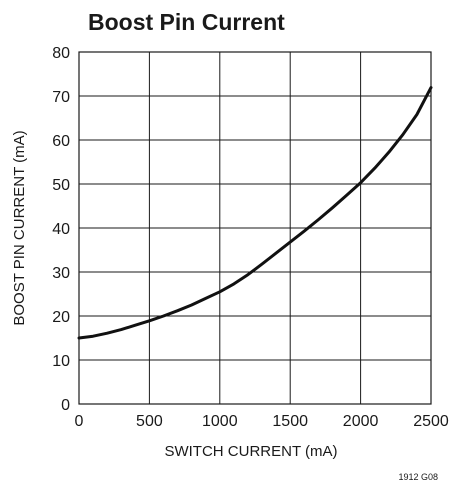 The width and height of the screenshot is (451, 488). What do you see at coordinates (418, 477) in the screenshot?
I see `figure-code: 1912 G08` at bounding box center [418, 477].